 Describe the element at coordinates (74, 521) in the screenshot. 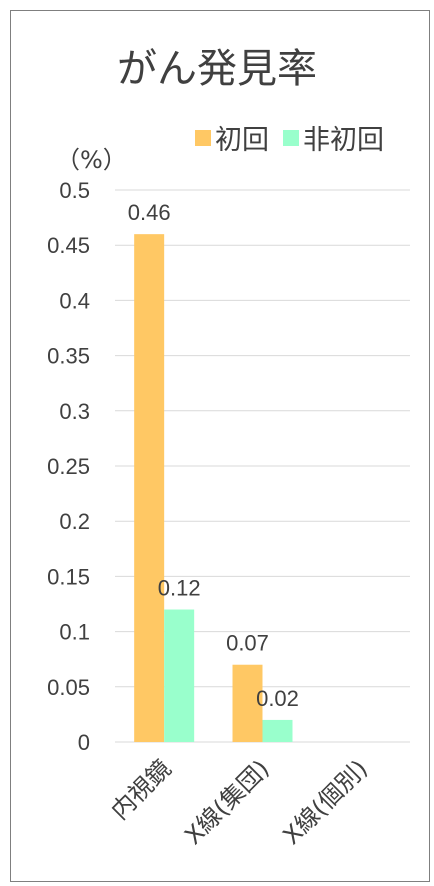

I see `y-tick-label: 0.2` at that location.